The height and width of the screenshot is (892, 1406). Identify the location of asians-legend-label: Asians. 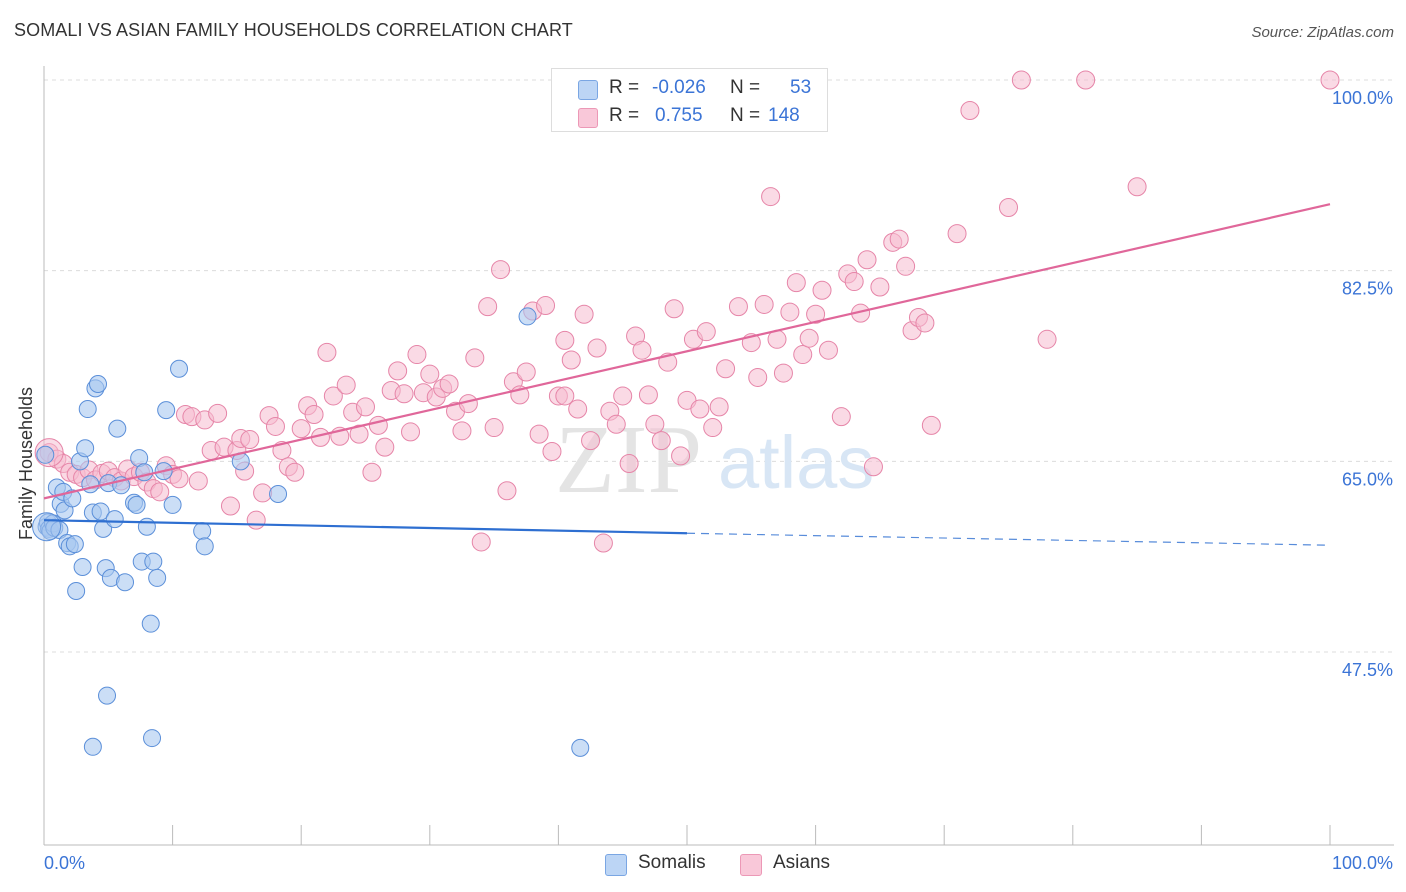
(802, 862).